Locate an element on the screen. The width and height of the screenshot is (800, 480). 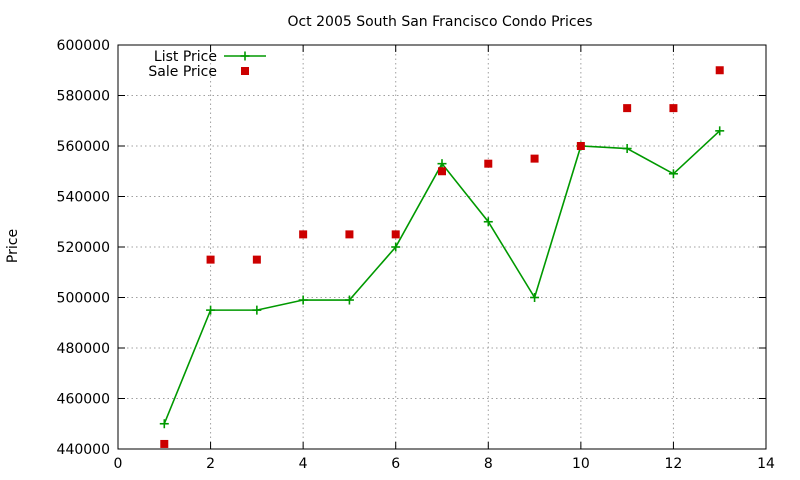
y-tick-label: 540000 is located at coordinates (83, 198).